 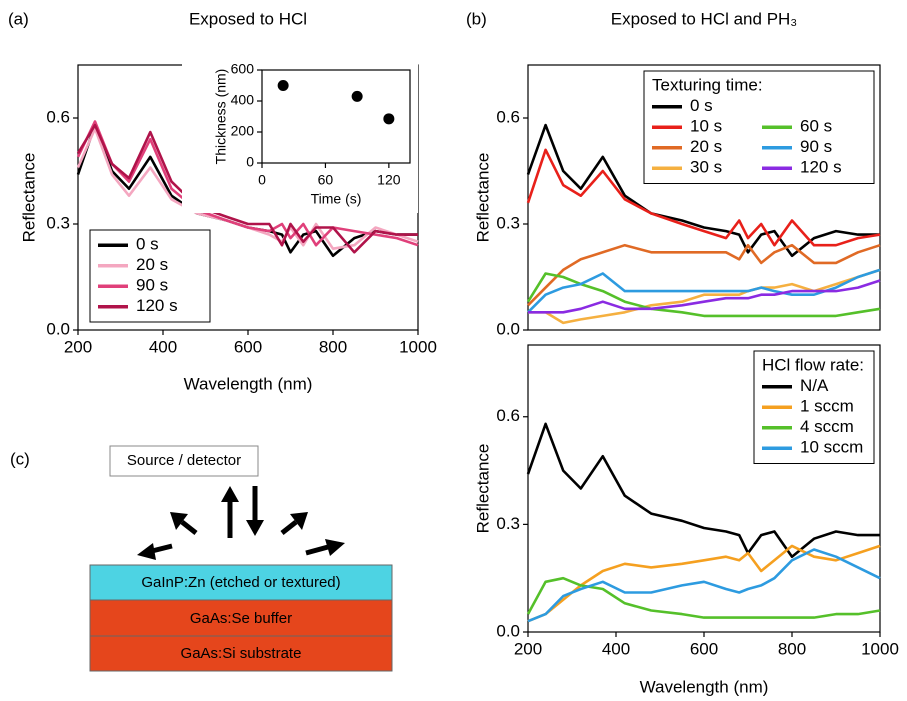 I want to click on legend-label: 60 s, so click(x=816, y=126).